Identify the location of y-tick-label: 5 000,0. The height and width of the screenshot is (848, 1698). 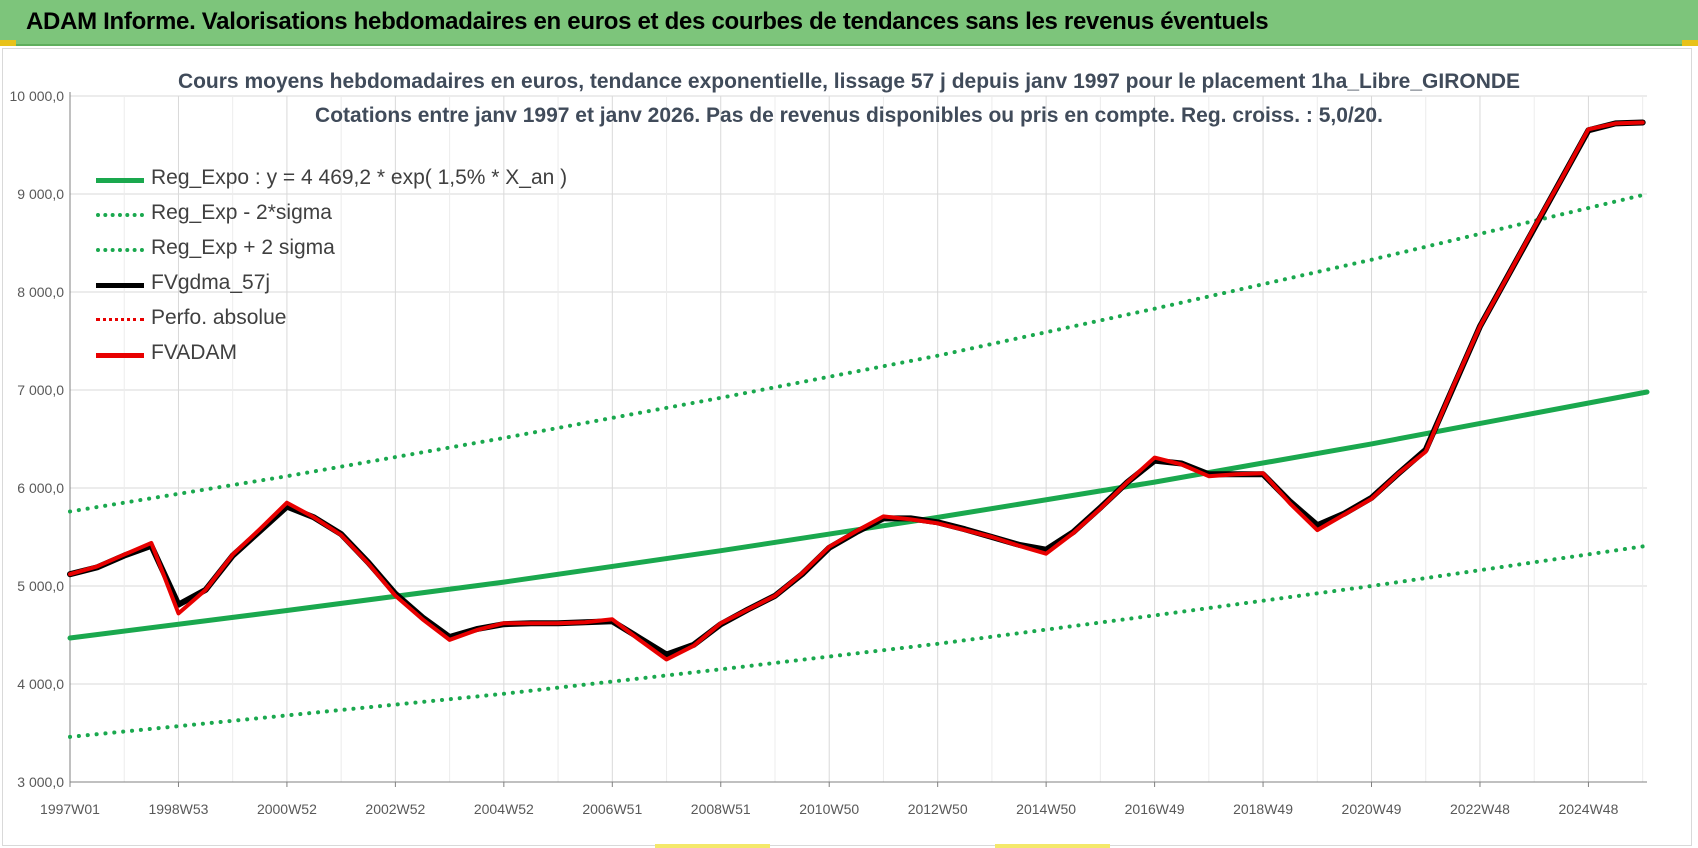
(40, 586).